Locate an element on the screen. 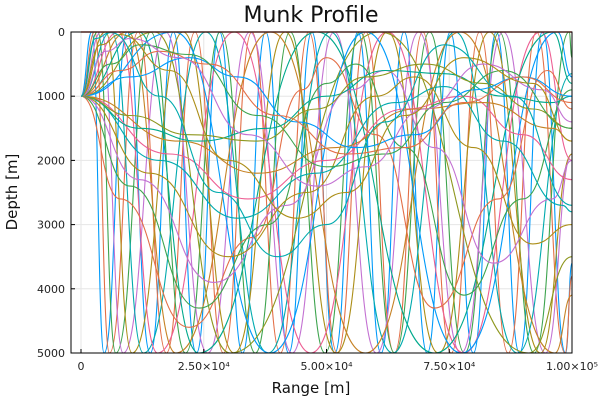 Image resolution: width=600 pixels, height=400 pixels. y-tick-label: 1000 is located at coordinates (51, 96).